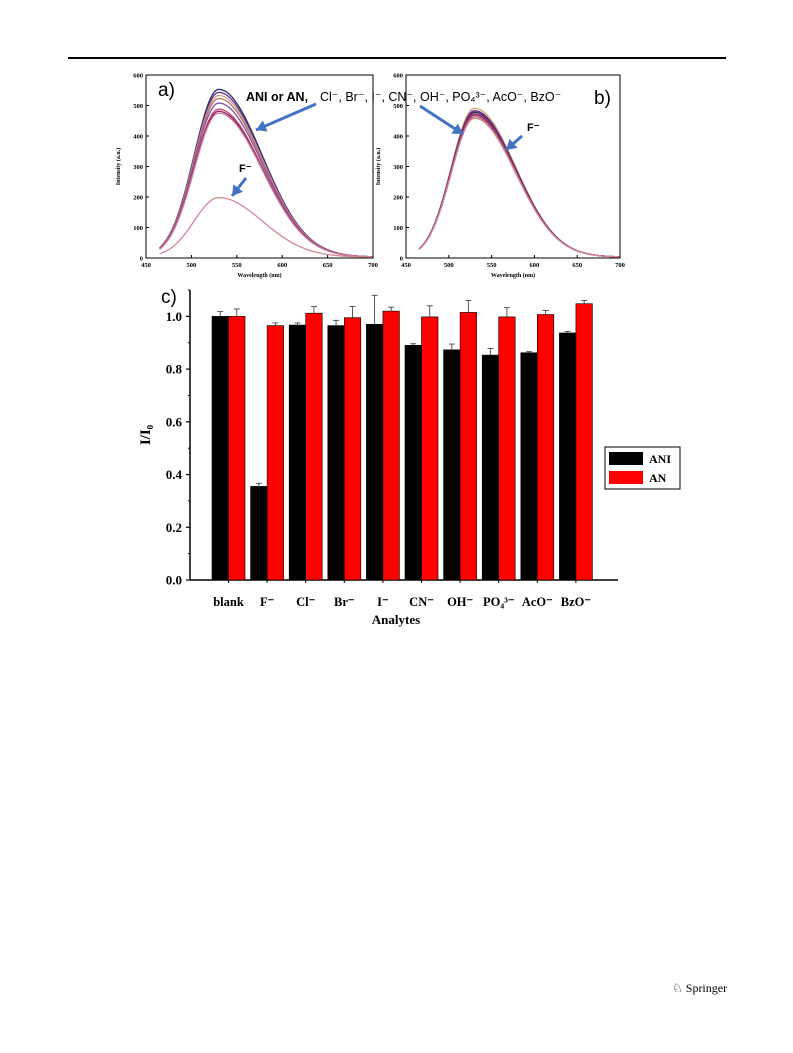  What do you see at coordinates (174, 369) in the screenshot?
I see `y-tick-label: 0.8` at bounding box center [174, 369].